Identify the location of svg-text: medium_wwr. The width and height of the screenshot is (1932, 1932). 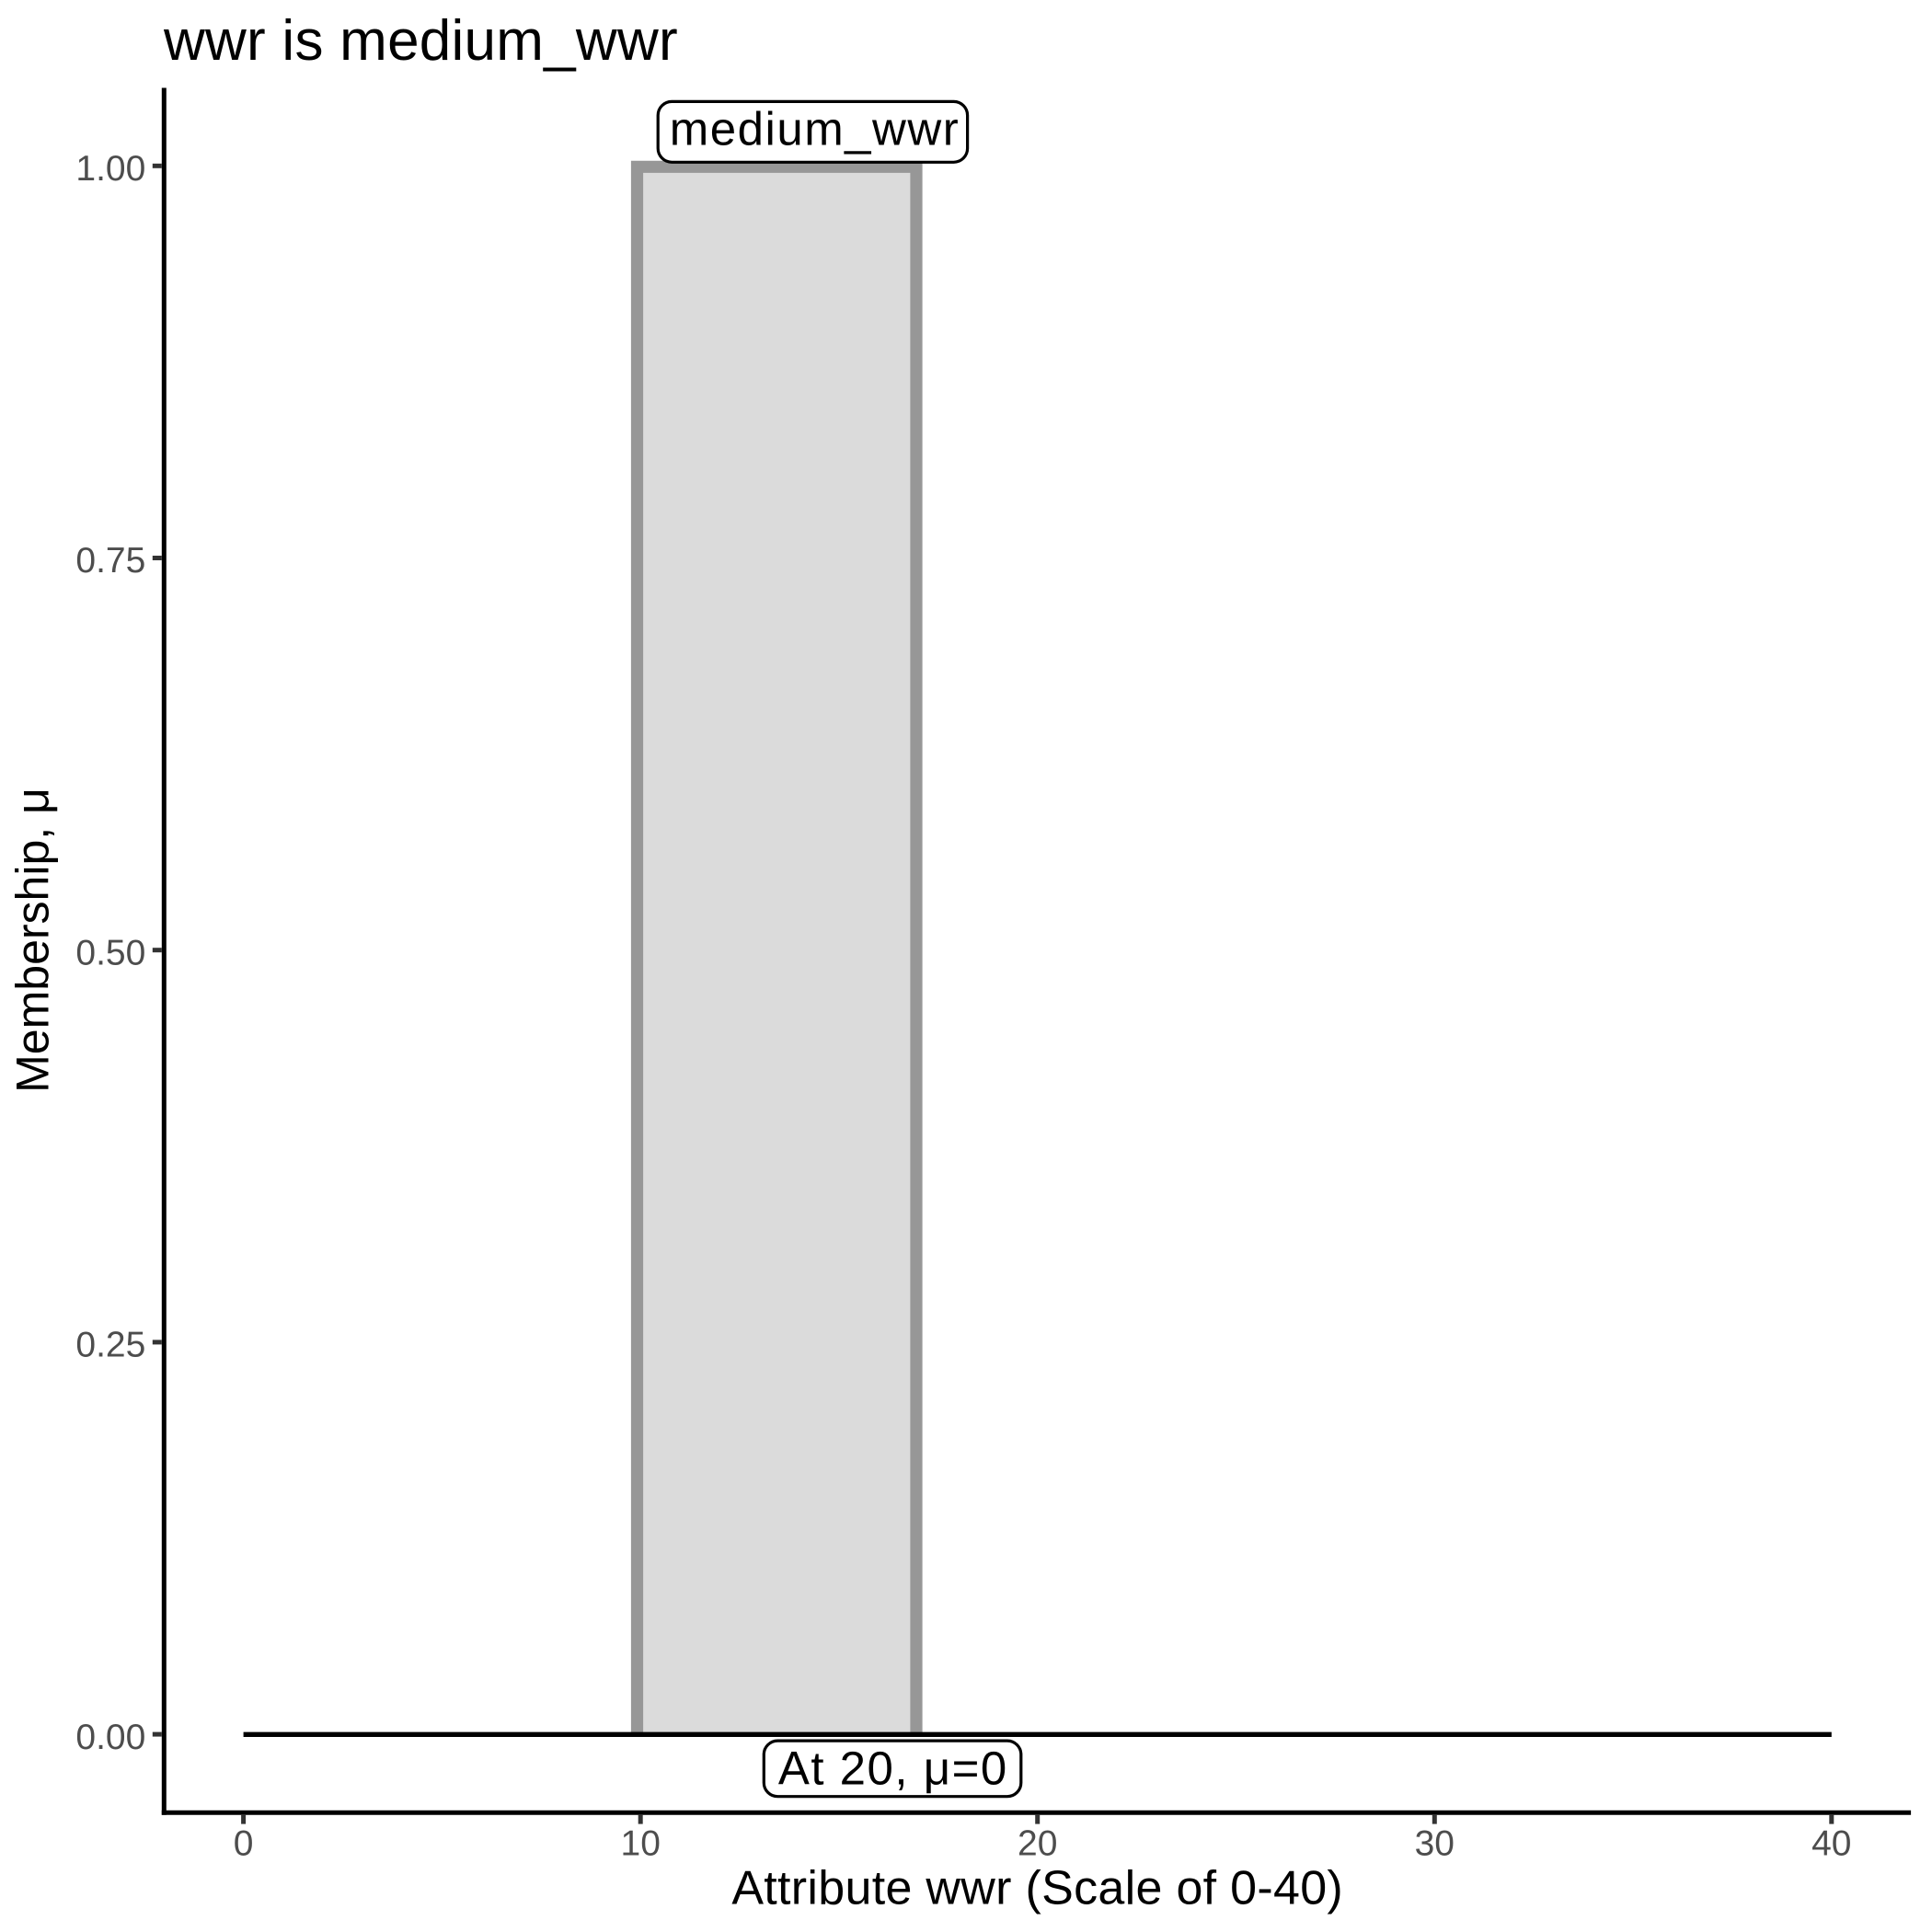
(815, 129).